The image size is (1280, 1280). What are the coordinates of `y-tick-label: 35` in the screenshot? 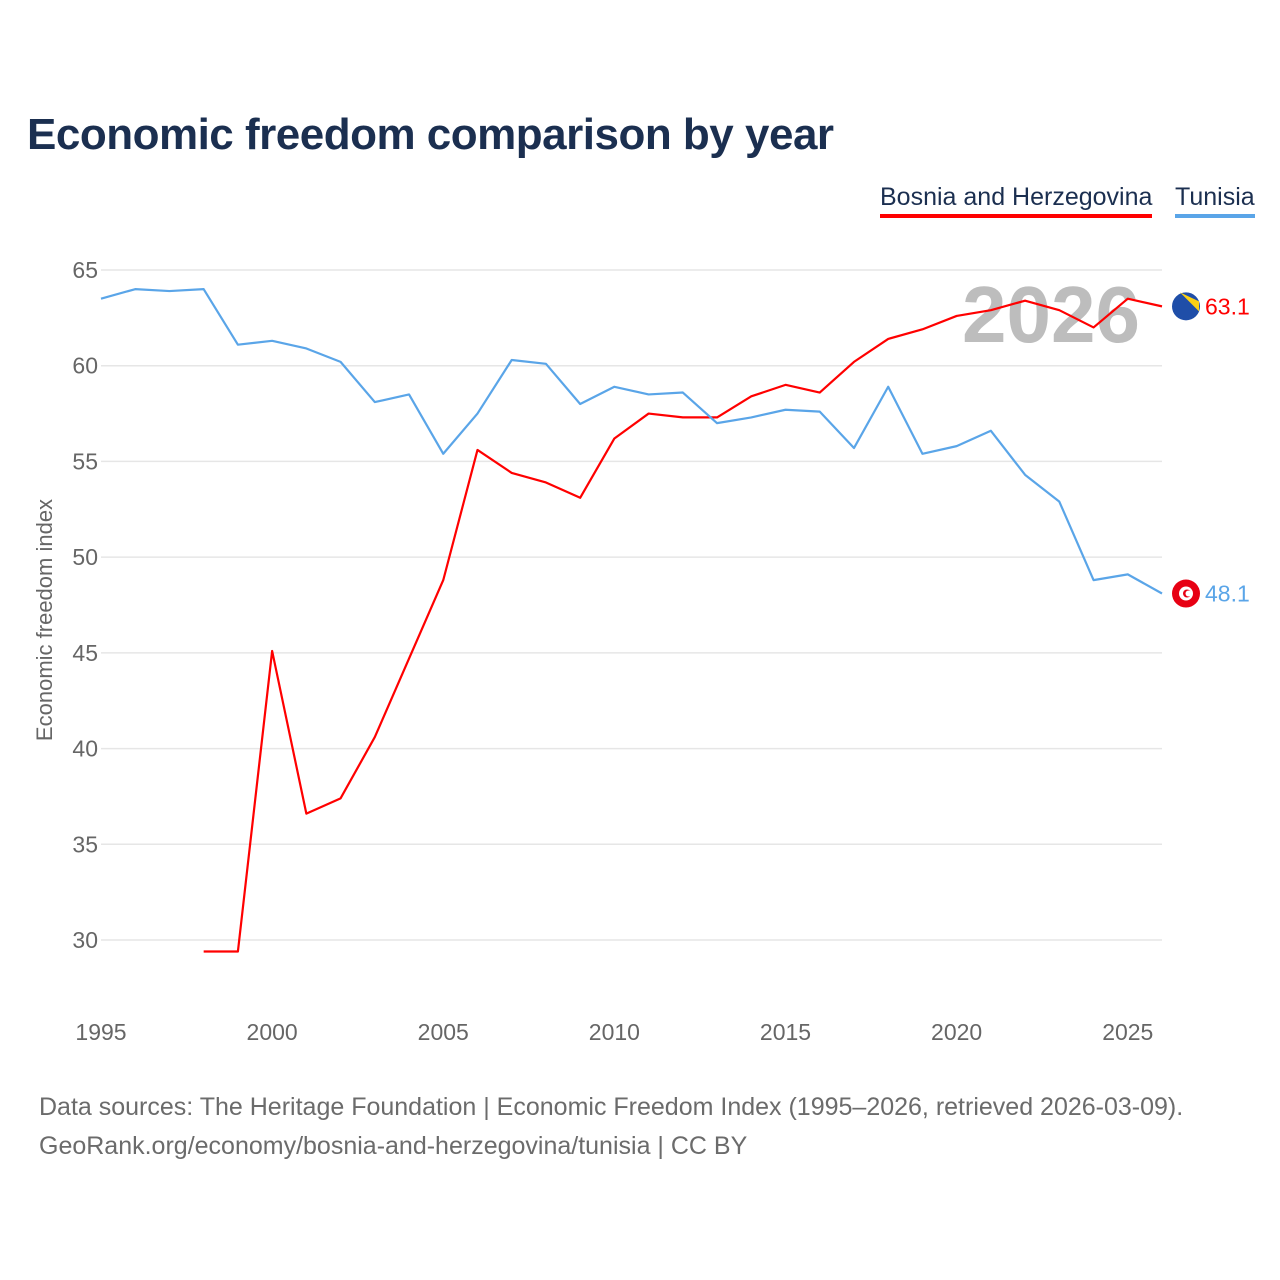 It's located at (85, 844).